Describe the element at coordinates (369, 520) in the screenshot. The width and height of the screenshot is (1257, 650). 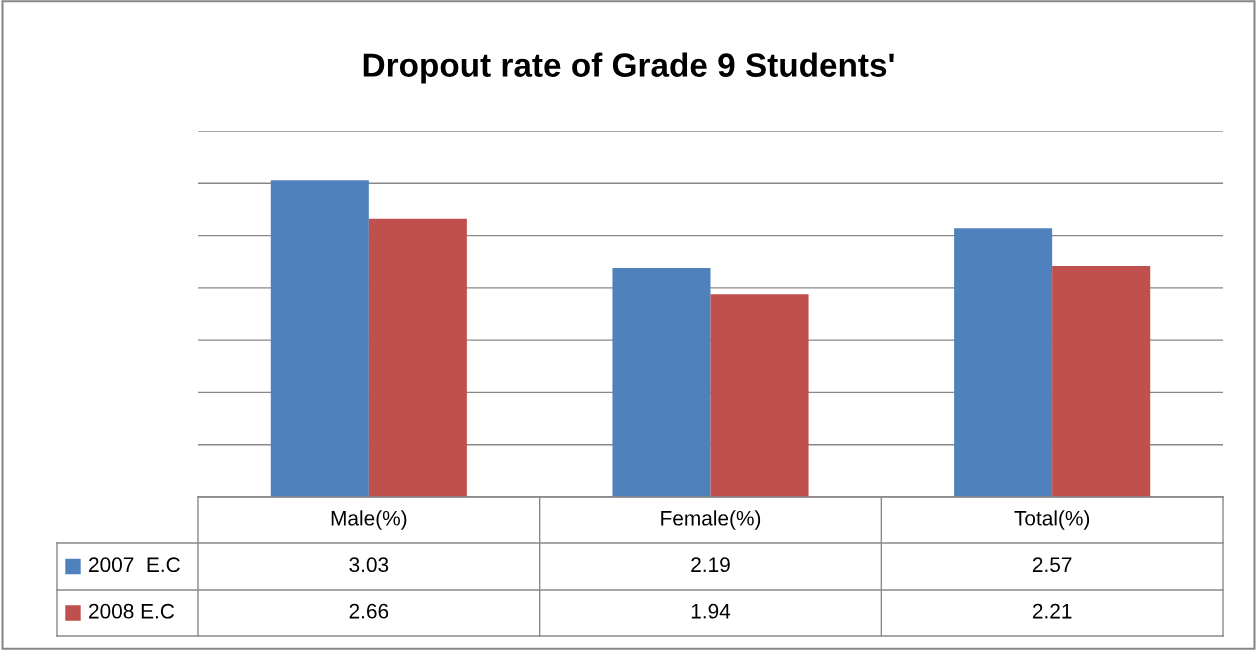
I see `x-tick-label: Male(%)` at that location.